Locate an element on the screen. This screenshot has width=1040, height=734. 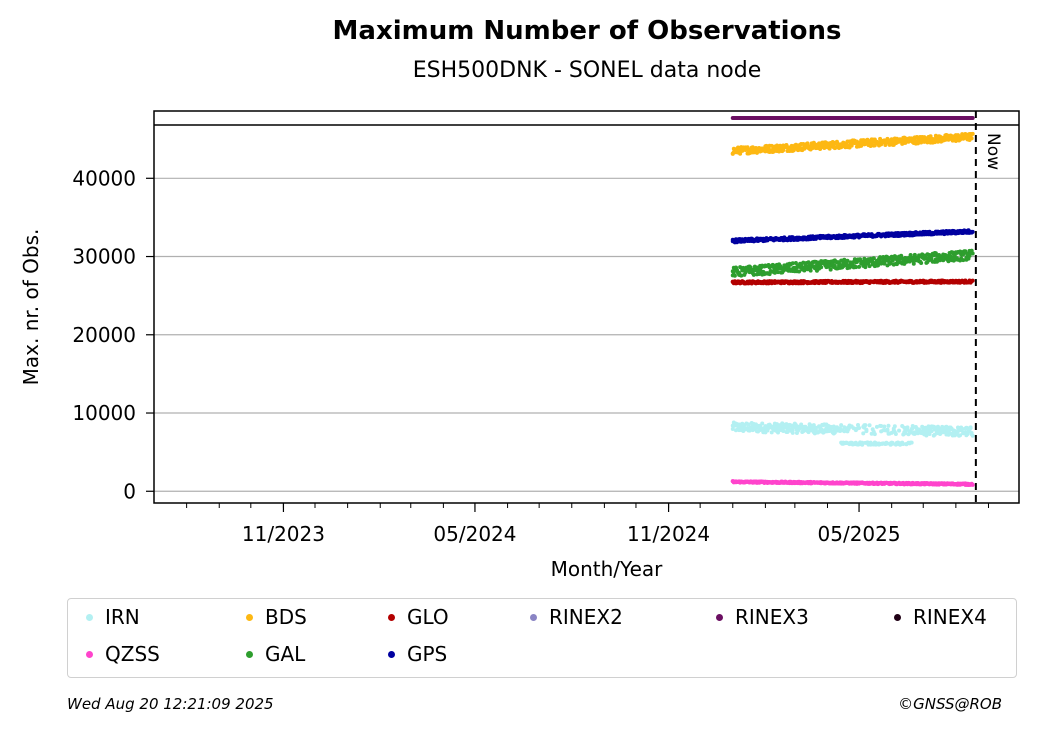
legend-item-rinex2: RINEX2 is located at coordinates (576, 617).